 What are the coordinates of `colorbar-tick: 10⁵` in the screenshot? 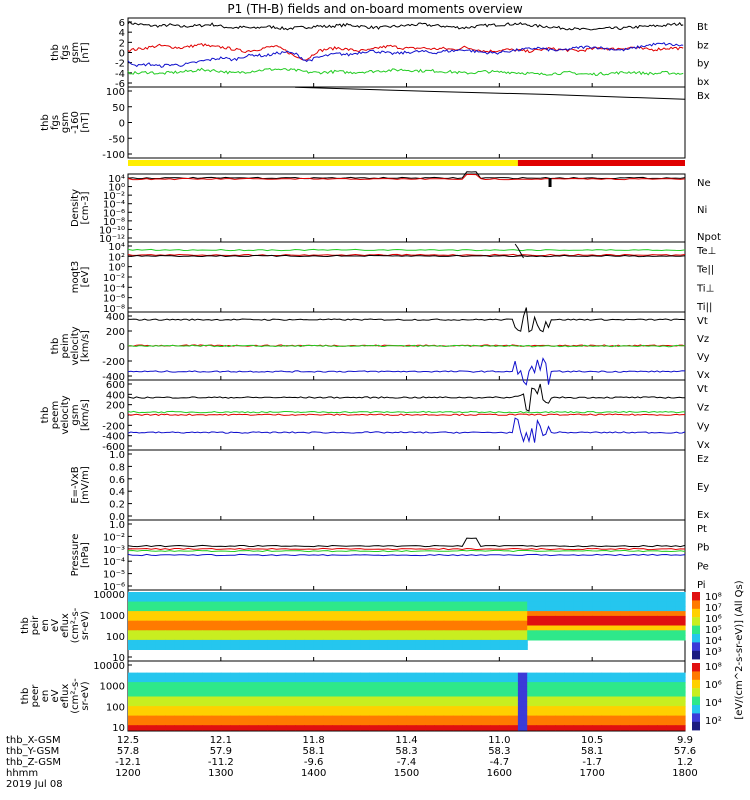 It's located at (713, 630).